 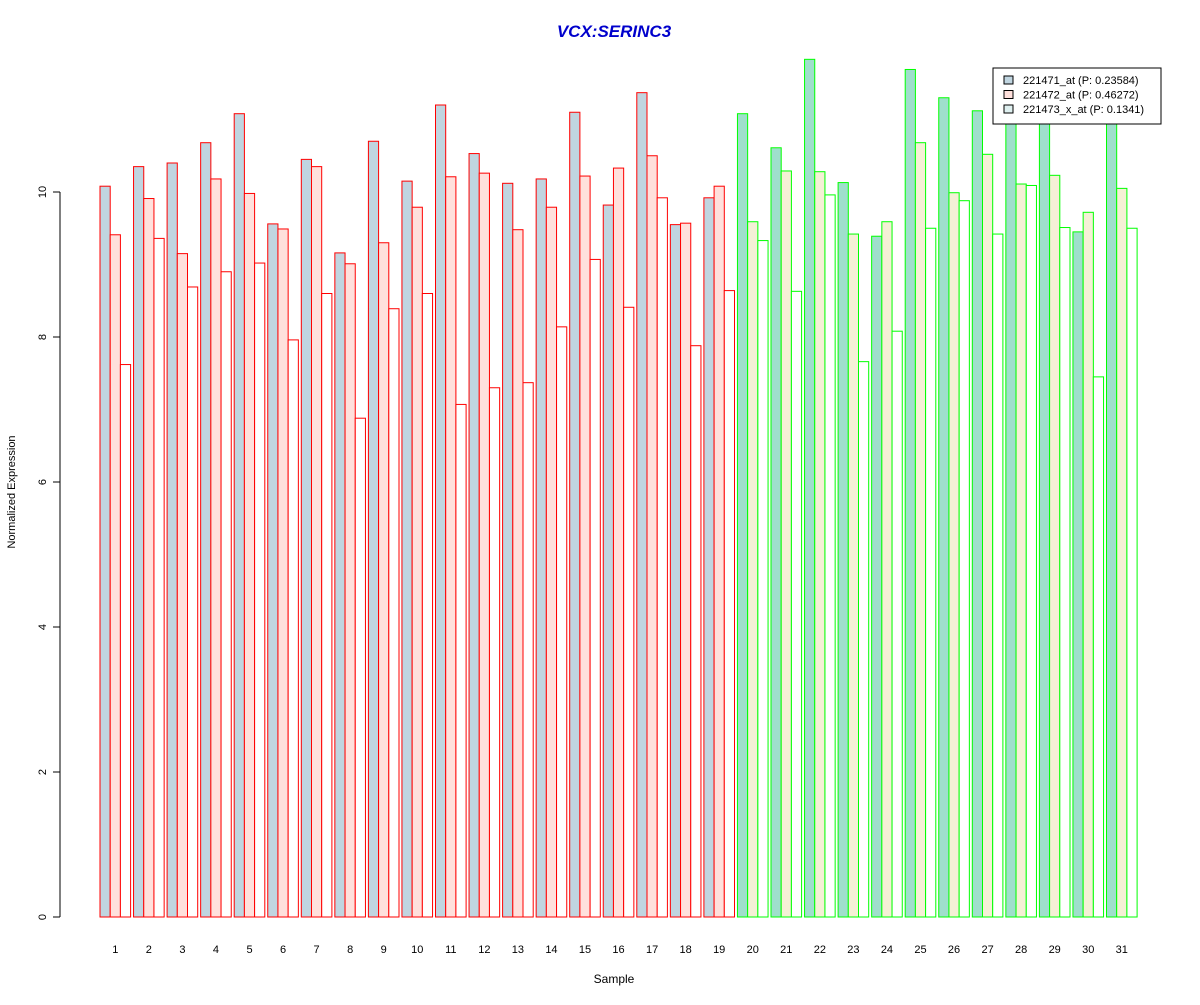 What do you see at coordinates (43, 627) in the screenshot?
I see `y-tick-label: 4` at bounding box center [43, 627].